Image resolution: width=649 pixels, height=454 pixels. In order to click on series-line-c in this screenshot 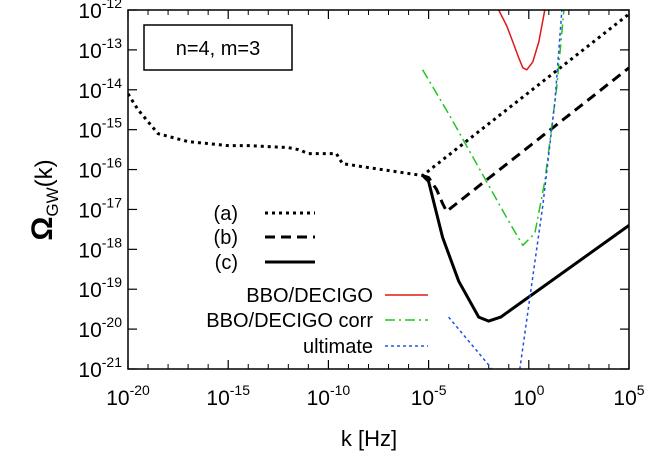, I will do `click(525, 248)`.